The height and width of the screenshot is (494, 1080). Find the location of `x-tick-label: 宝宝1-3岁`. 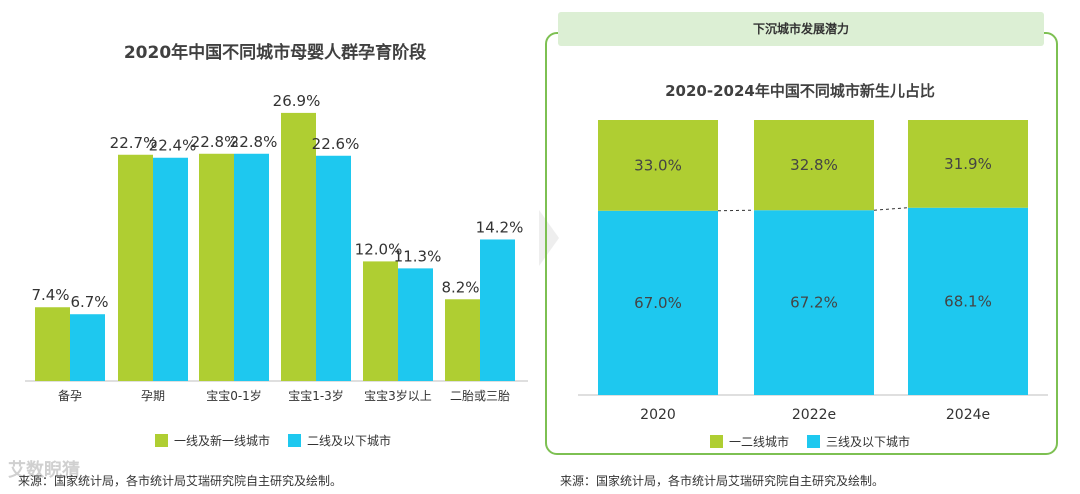

x-tick-label: 宝宝1-3岁 is located at coordinates (316, 395).